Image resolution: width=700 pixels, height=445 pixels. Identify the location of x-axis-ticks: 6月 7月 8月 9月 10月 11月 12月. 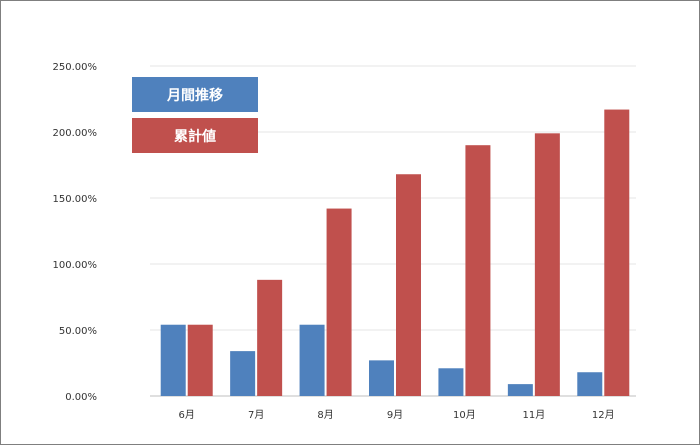
(397, 415).